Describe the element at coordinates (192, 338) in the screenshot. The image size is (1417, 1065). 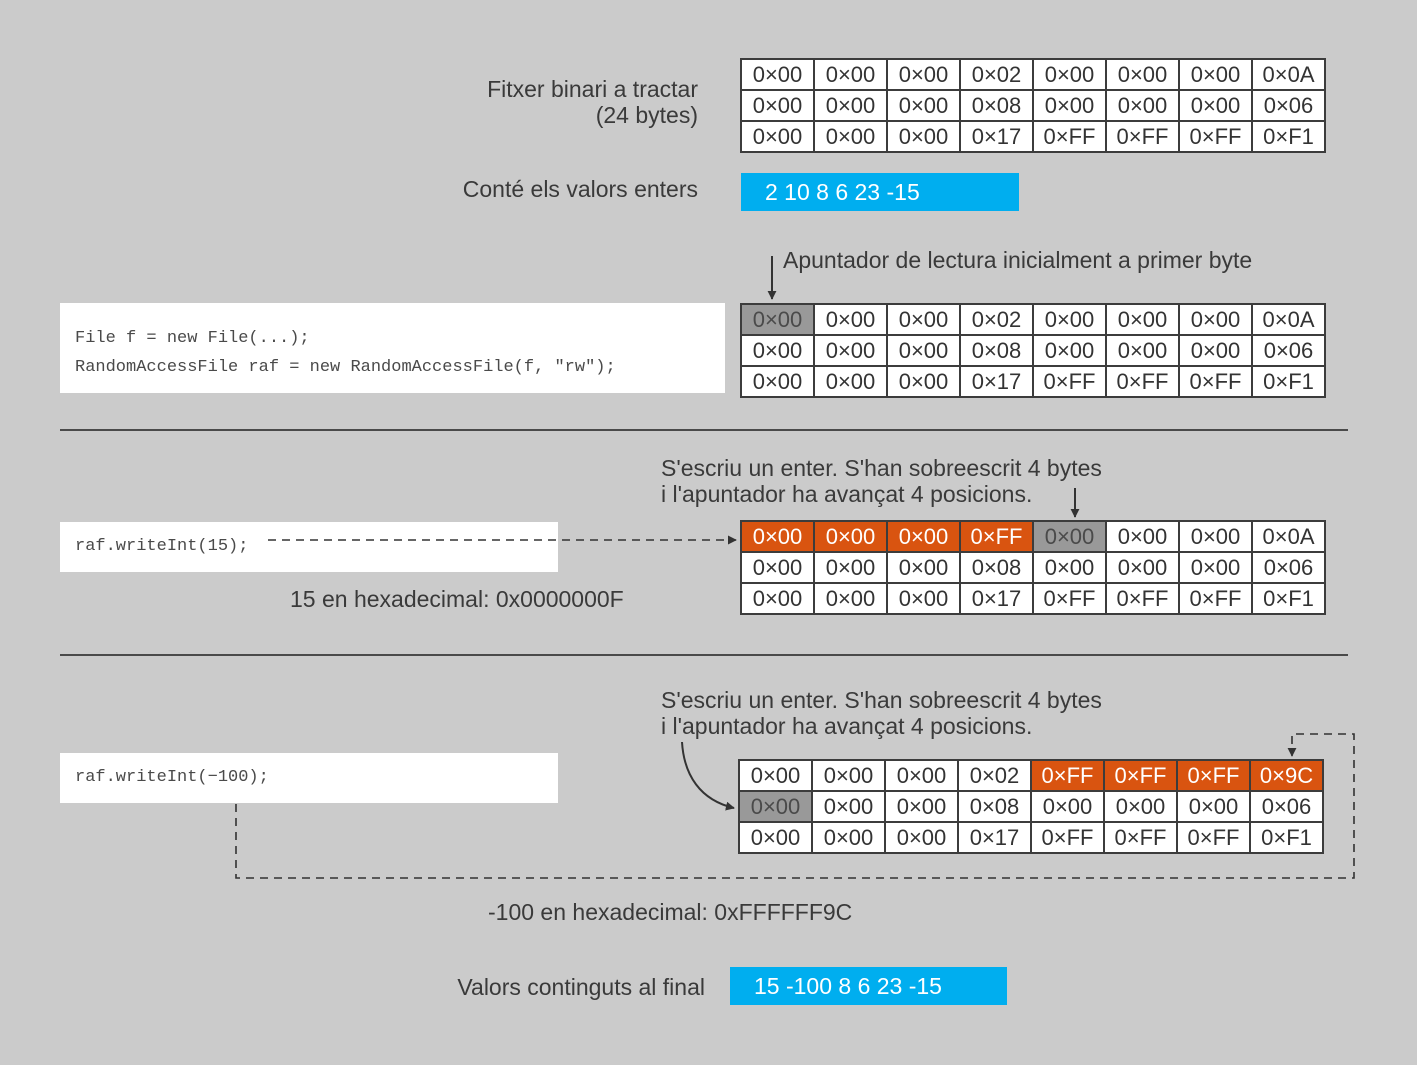
I see `code-line-1: File f = new File(...);` at that location.